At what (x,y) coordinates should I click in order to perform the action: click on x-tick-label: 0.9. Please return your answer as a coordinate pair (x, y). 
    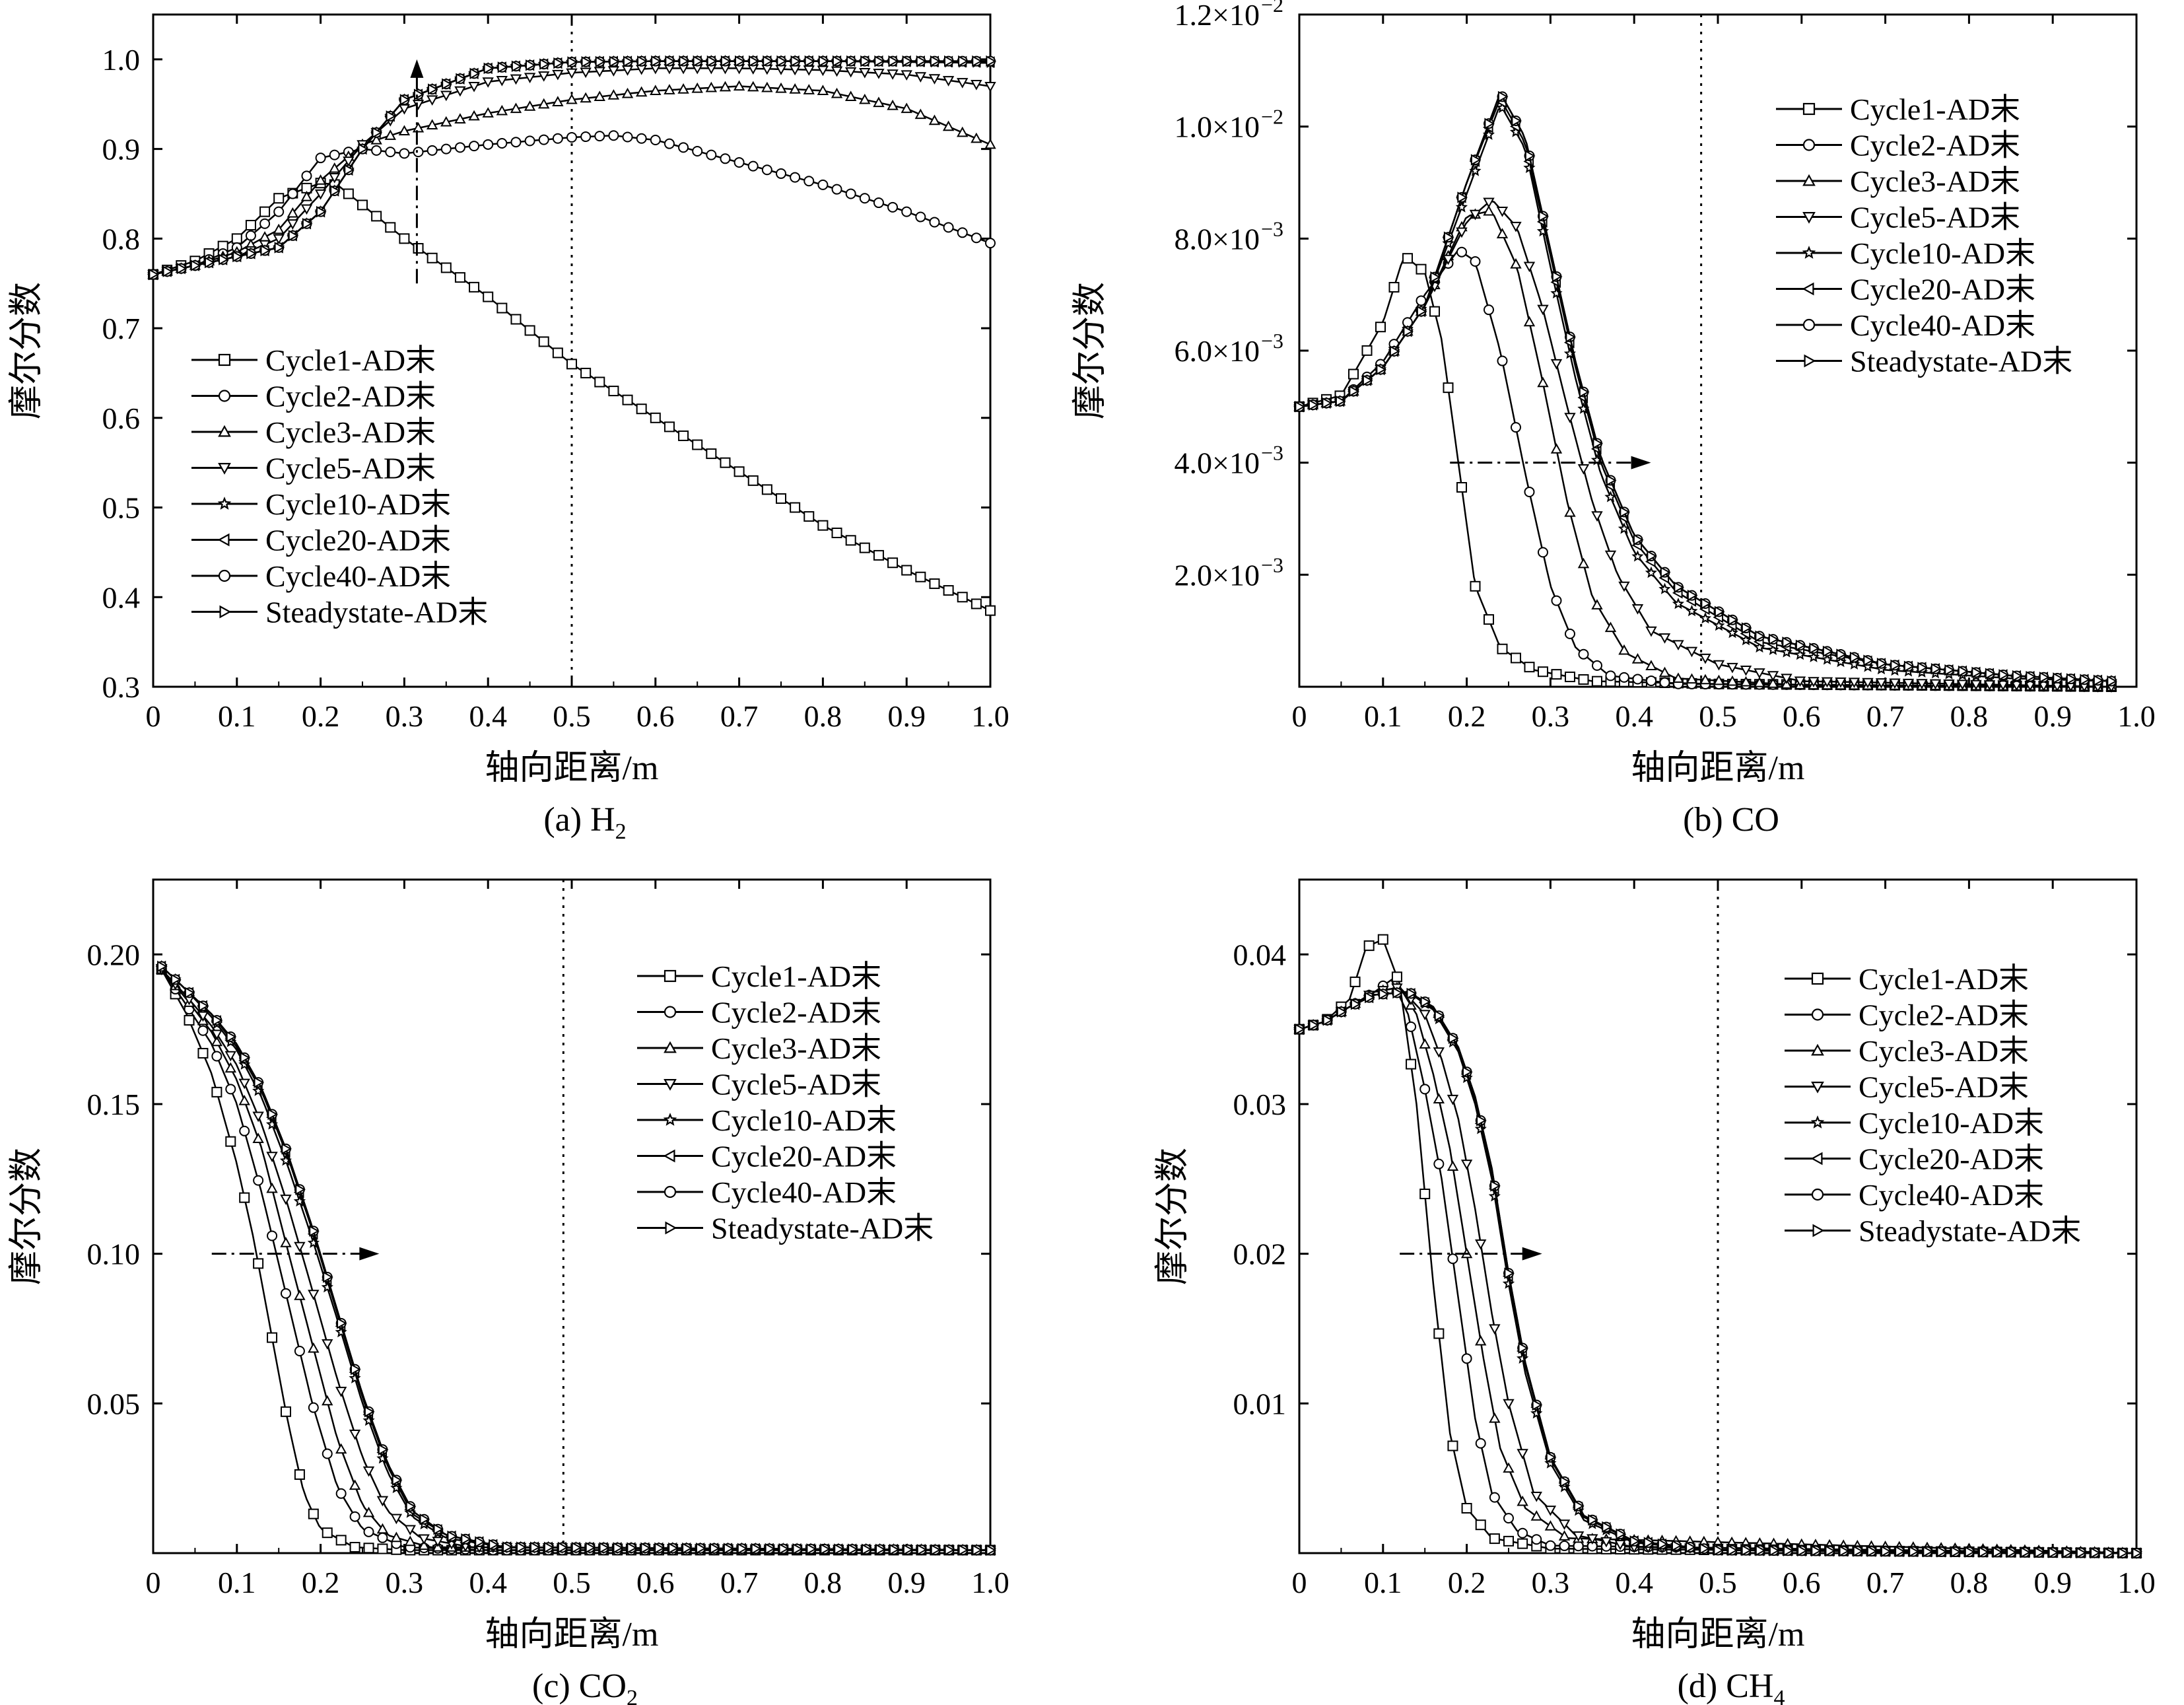
    Looking at the image, I should click on (906, 1582).